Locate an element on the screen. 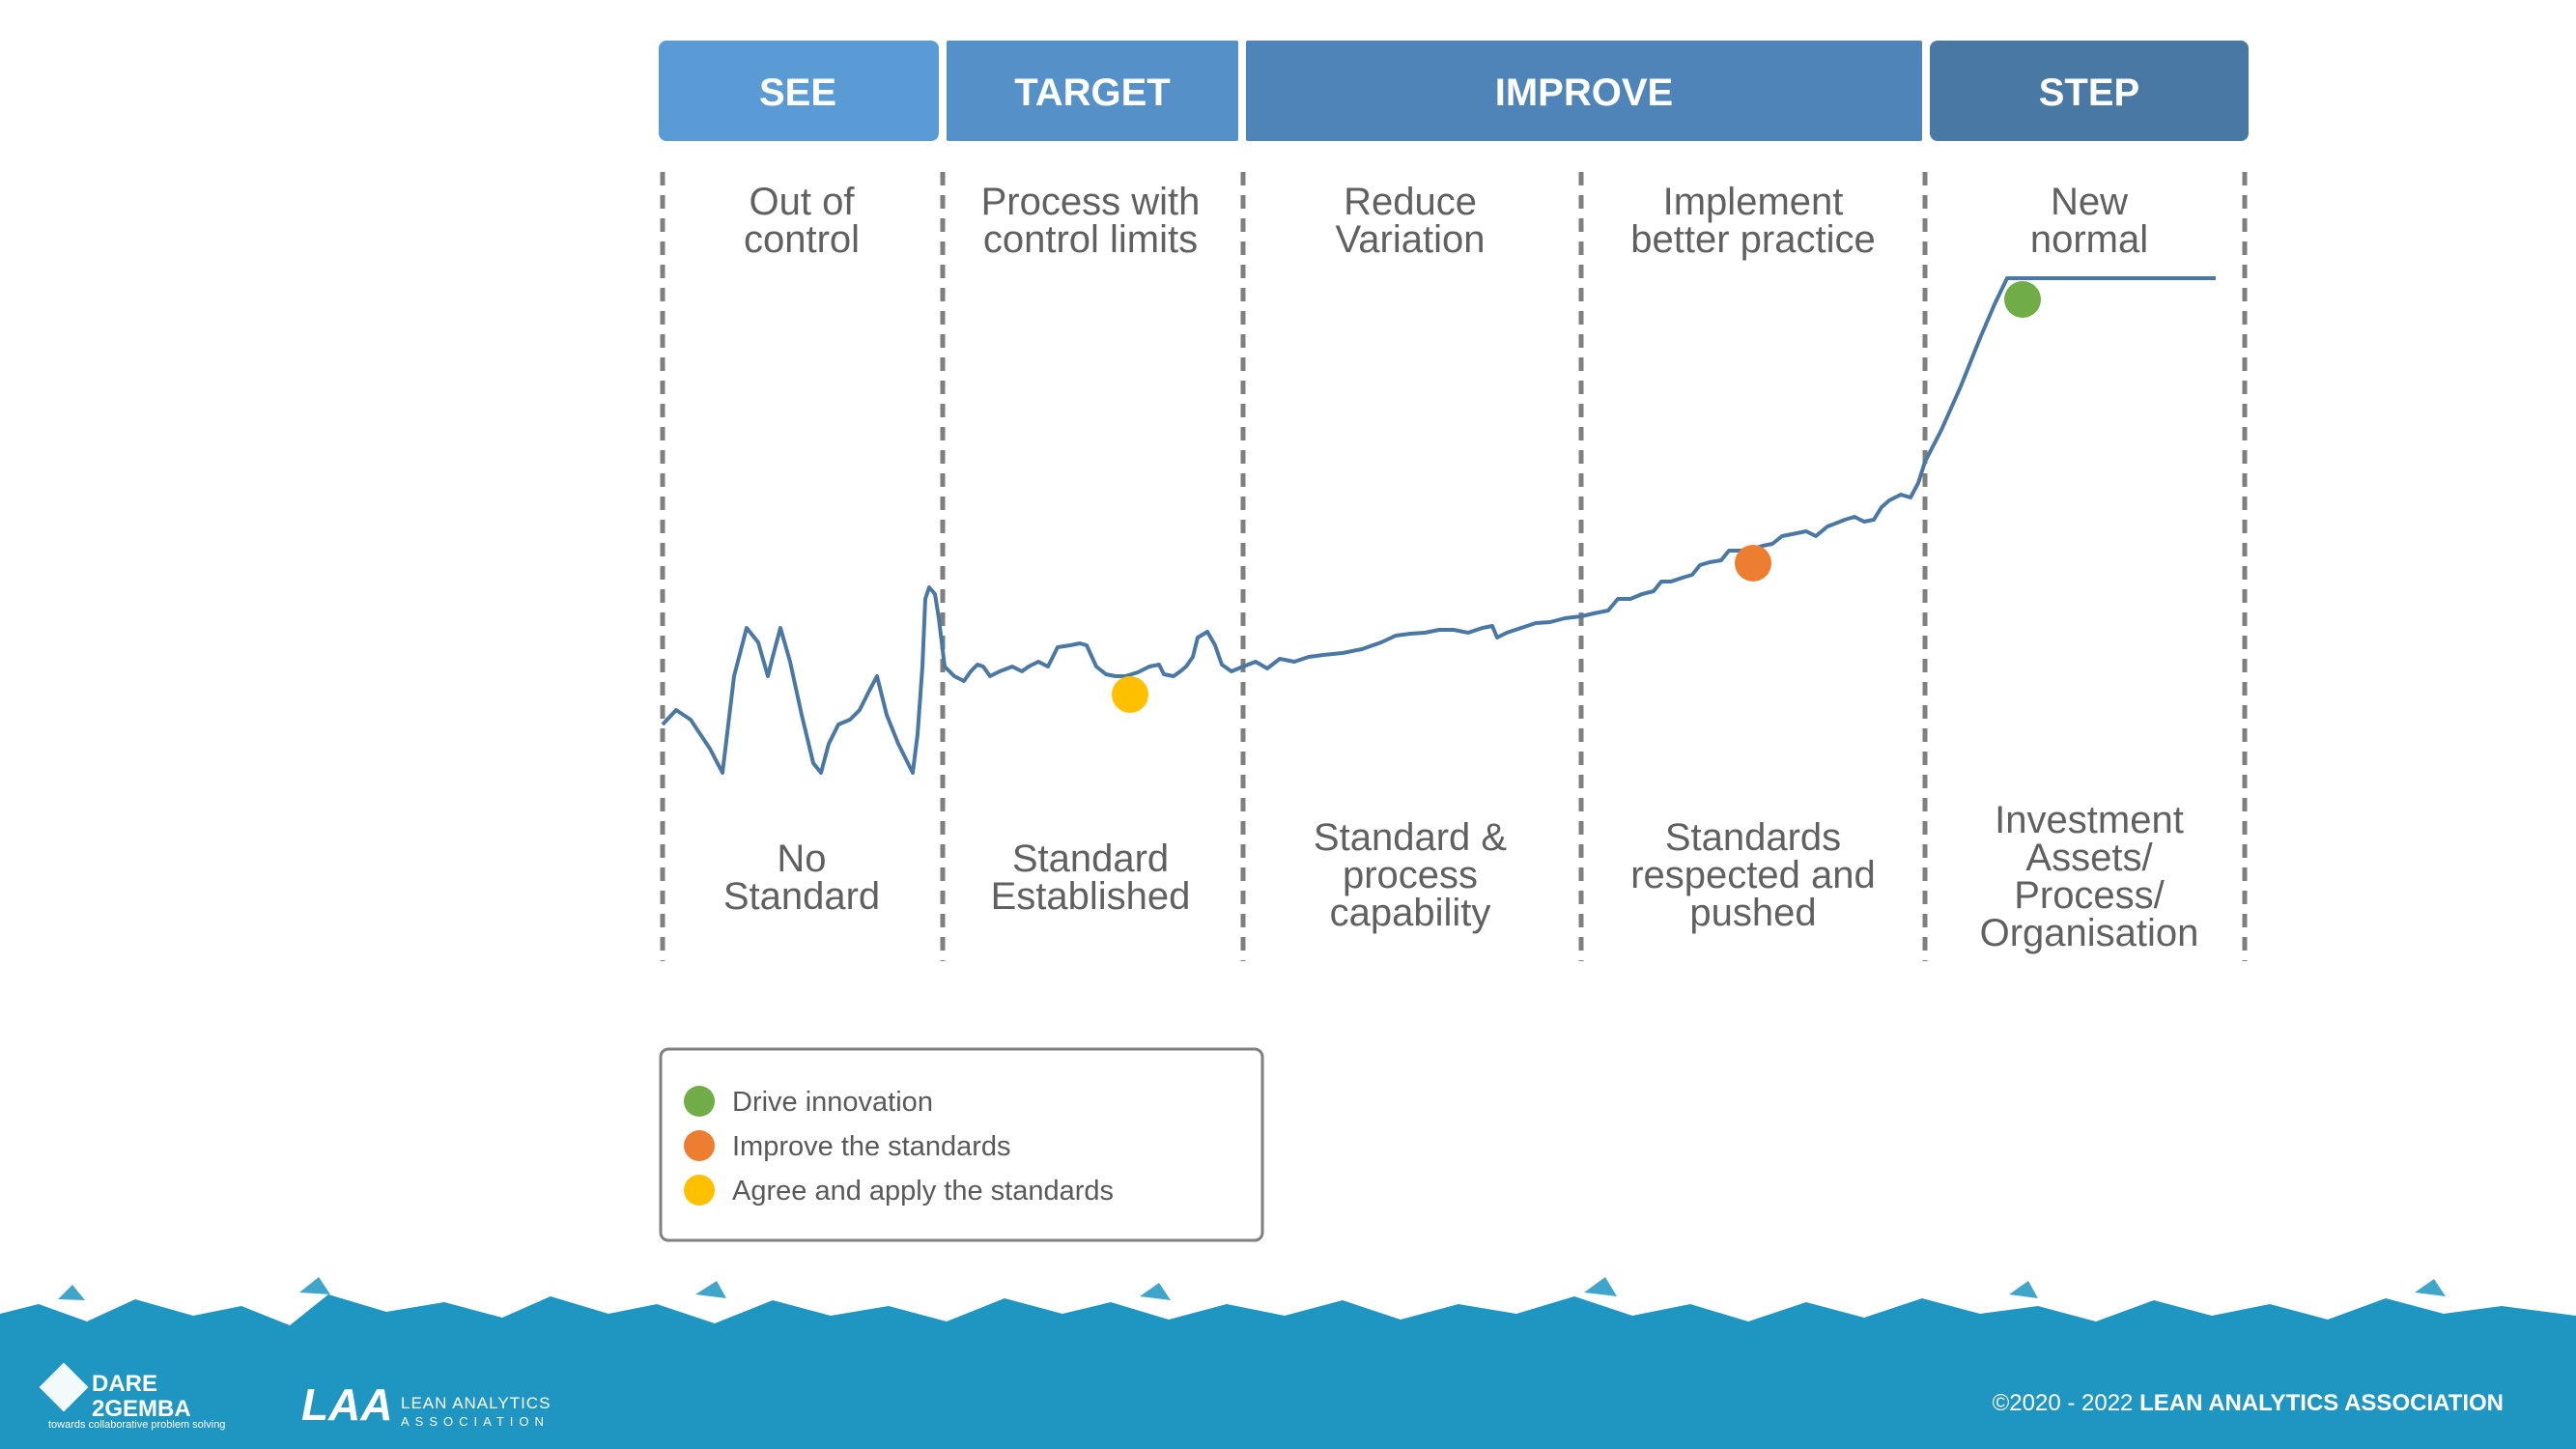 The image size is (2576, 1449). laa-logo-line2: ASSOCIATION is located at coordinates (475, 1421).